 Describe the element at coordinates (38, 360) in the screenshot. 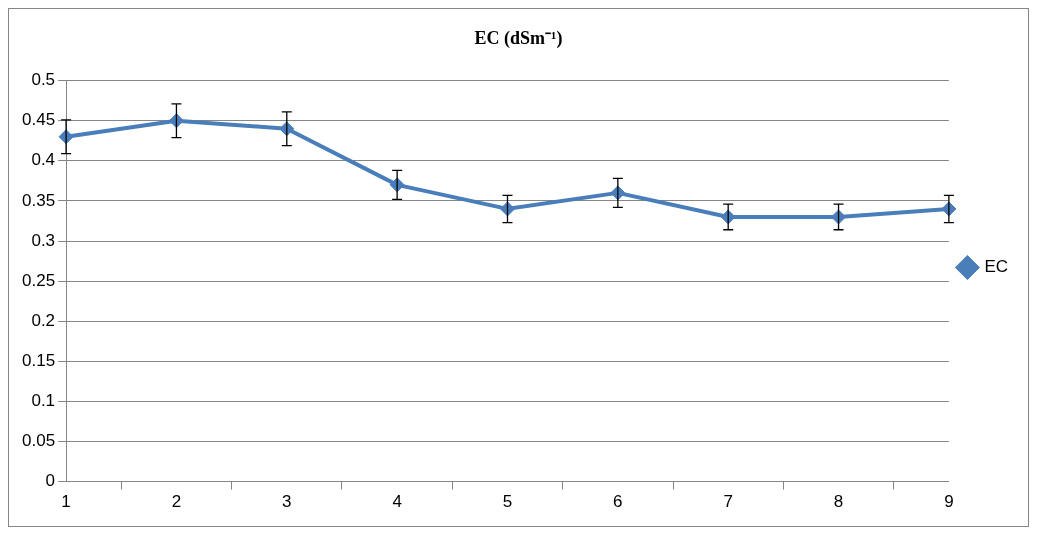

I see `y-tick-label: 0.15` at that location.